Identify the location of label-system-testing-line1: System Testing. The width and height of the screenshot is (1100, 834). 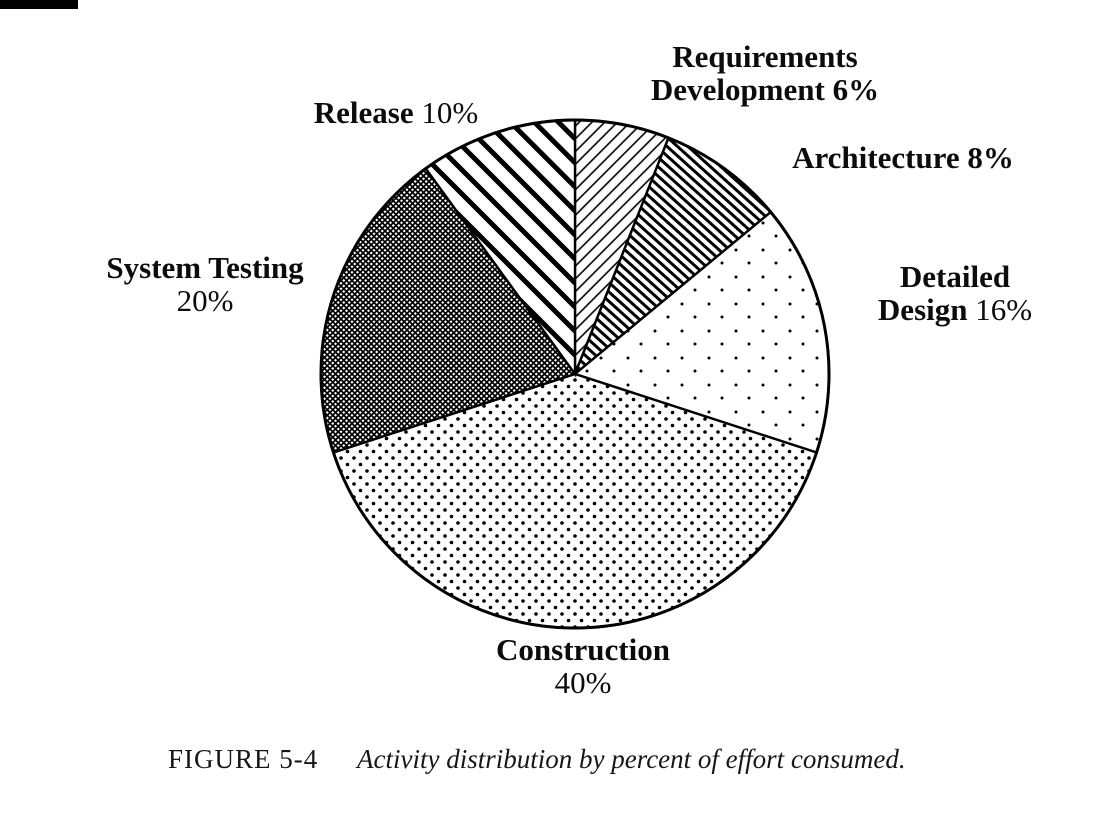
(205, 267).